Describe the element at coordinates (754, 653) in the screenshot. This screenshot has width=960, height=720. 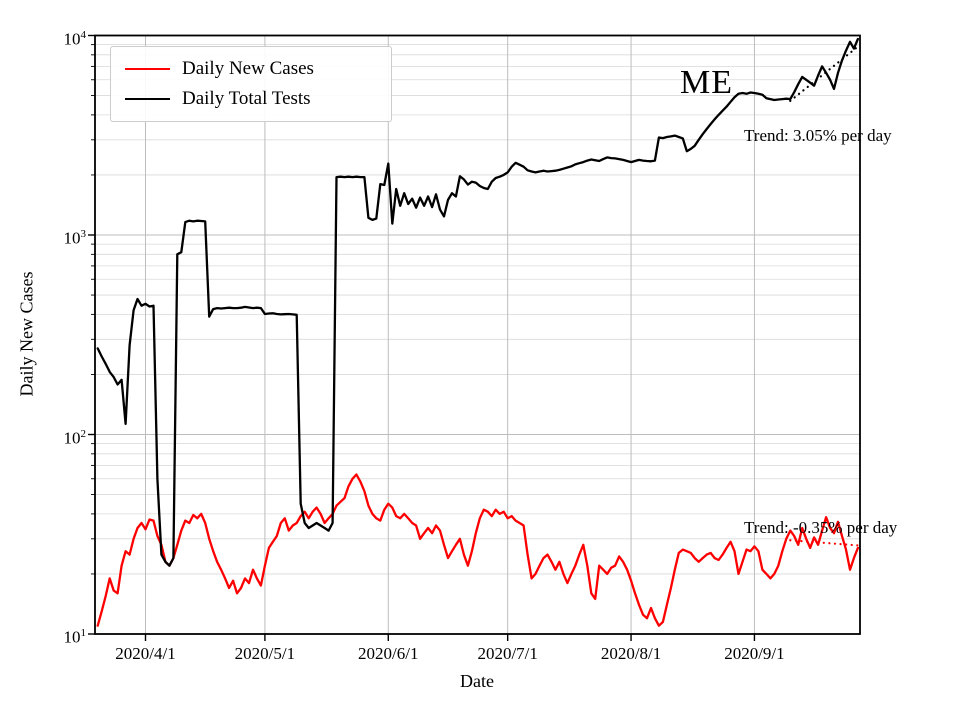
I see `x-tick-label: 2020/9/1` at that location.